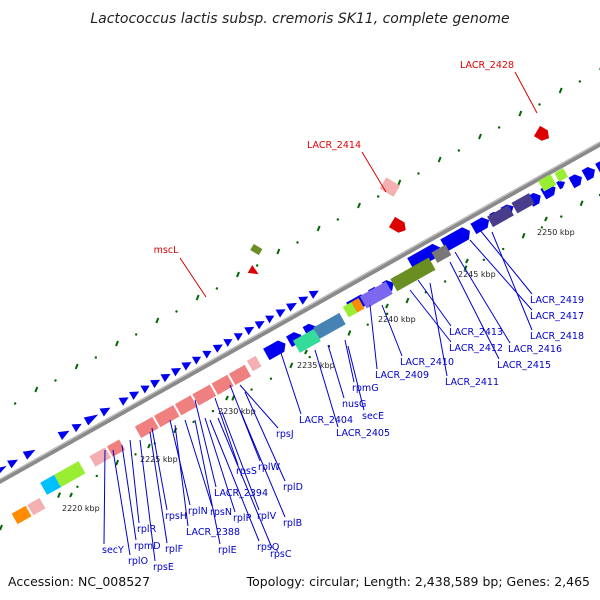 Image resolution: width=600 pixels, height=600 pixels. I want to click on inner-gene-label: rplO, so click(138, 561).